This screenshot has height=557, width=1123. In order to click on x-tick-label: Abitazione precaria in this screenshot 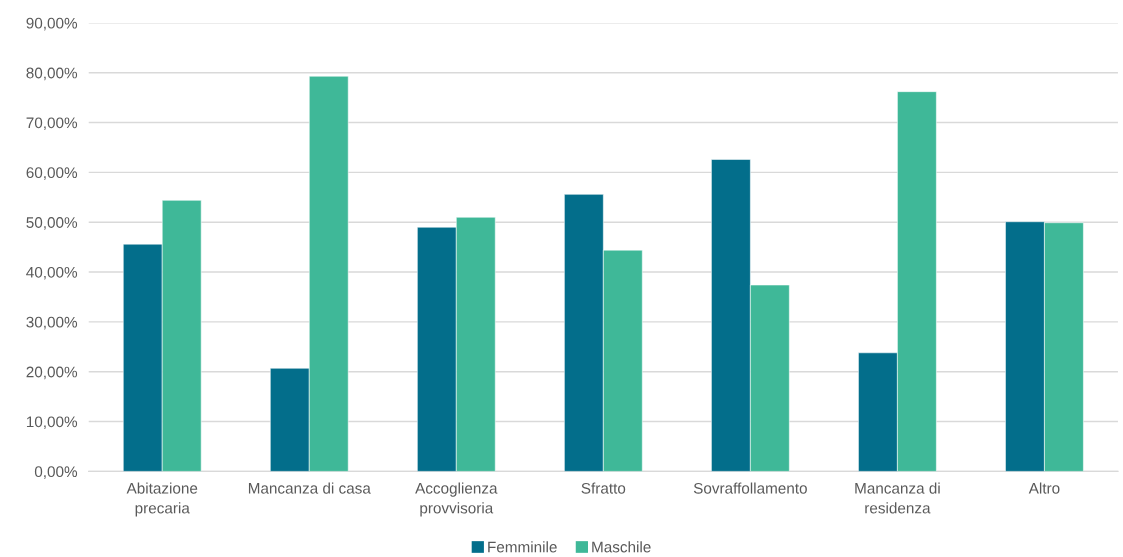, I will do `click(162, 499)`.